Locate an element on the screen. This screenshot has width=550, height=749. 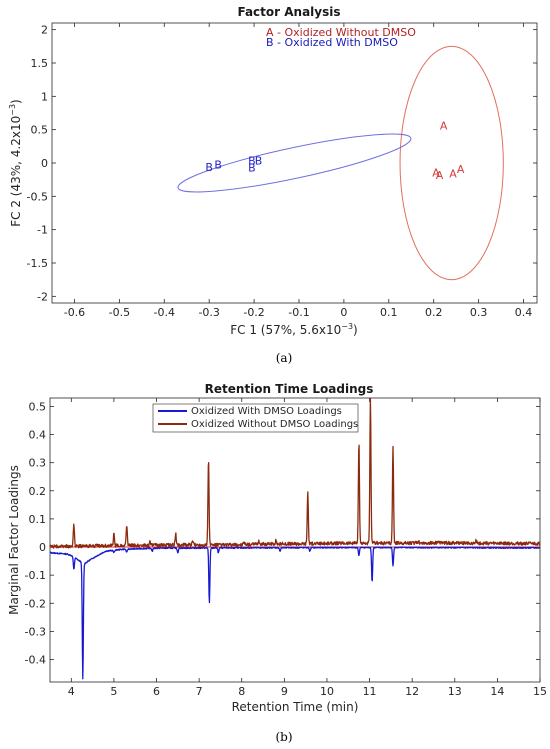
chart-a-y-tick-label: -0.5 is located at coordinates (37, 196).